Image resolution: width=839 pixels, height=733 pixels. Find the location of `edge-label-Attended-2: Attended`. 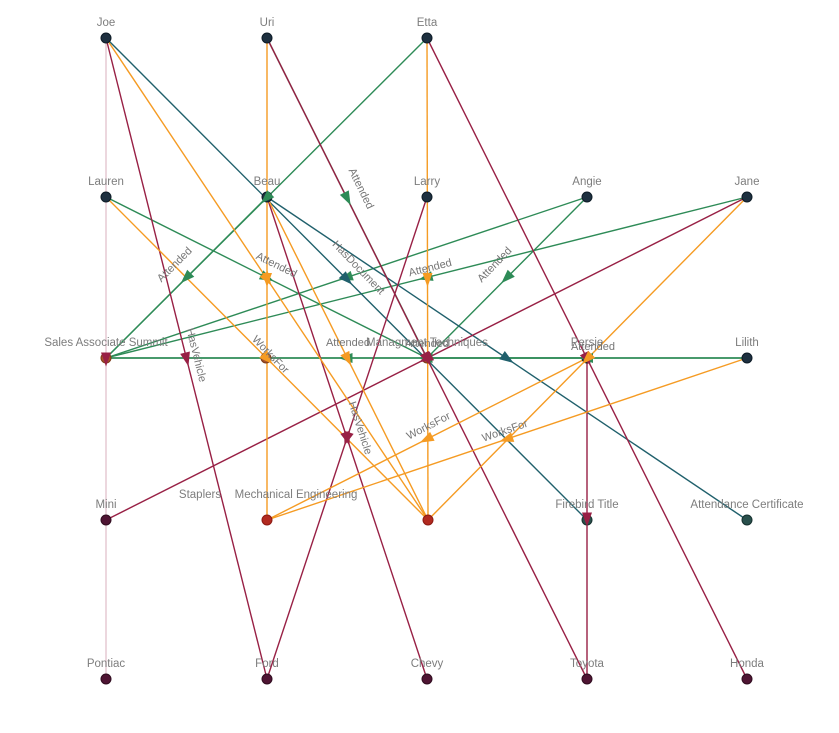

edge-label-Attended-2: Attended is located at coordinates (276, 265).